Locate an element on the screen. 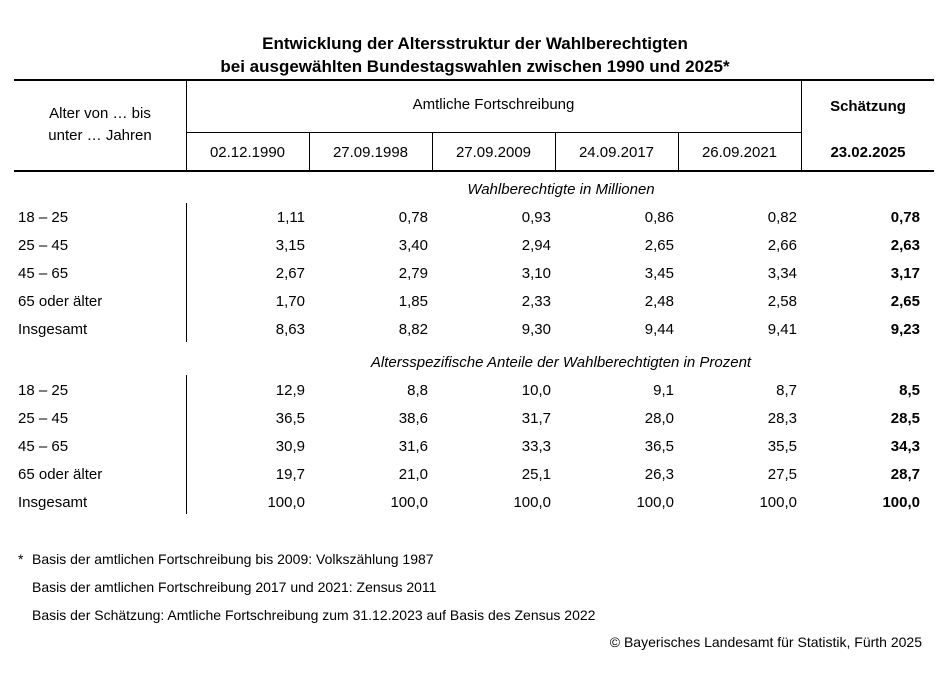  table-cell: 2,48 is located at coordinates (659, 301).